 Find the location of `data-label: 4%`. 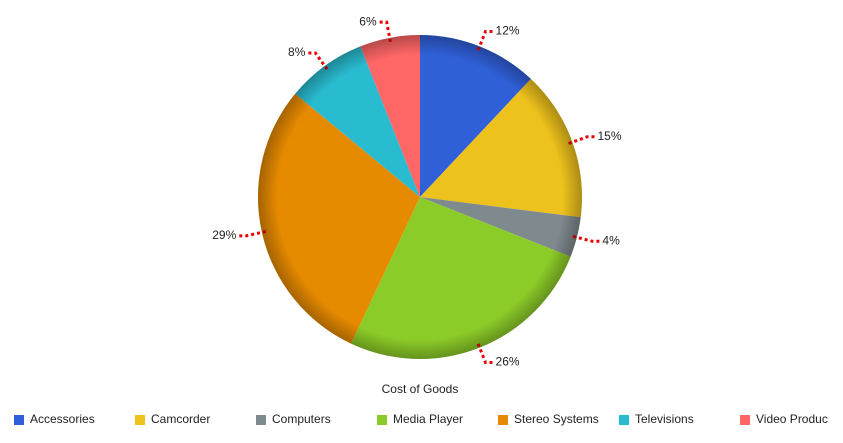

data-label: 4% is located at coordinates (611, 240).